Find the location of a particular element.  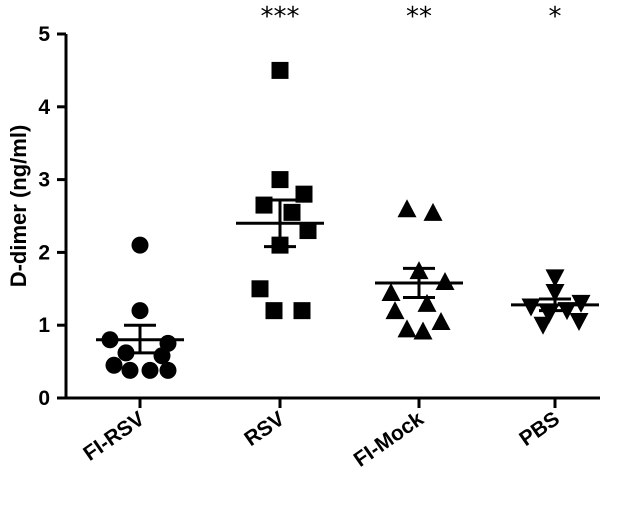

y-tick-label: 5 is located at coordinates (44, 34).